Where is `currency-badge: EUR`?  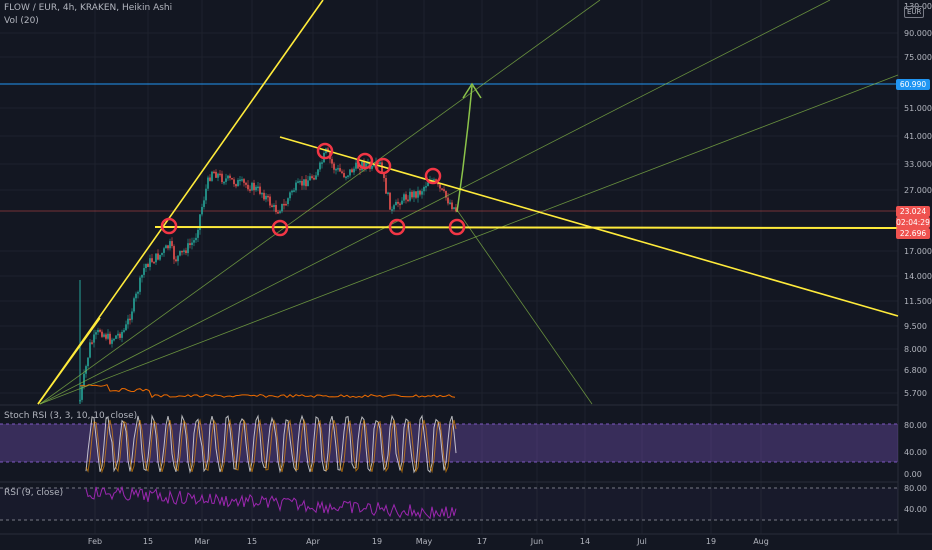
currency-badge: EUR is located at coordinates (914, 12).